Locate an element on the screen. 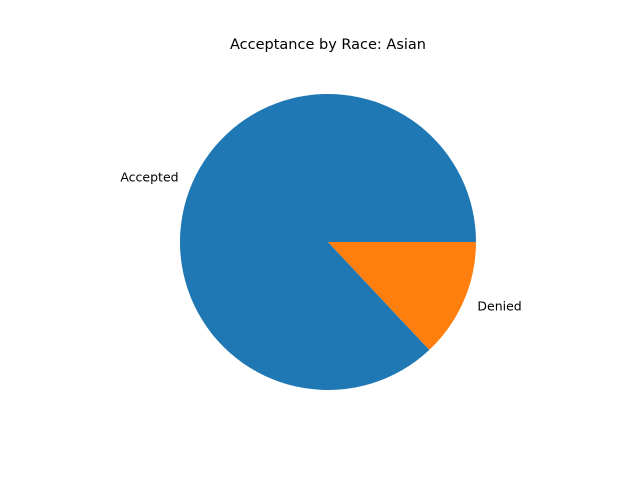 This screenshot has width=640, height=480. chart-title: Acceptance by Race: Asian is located at coordinates (328, 45).